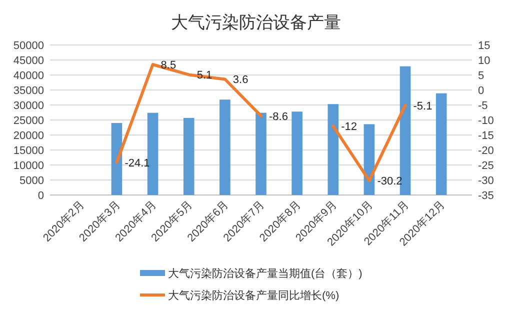 Image resolution: width=512 pixels, height=319 pixels. I want to click on data-label: -8.6, so click(278, 116).